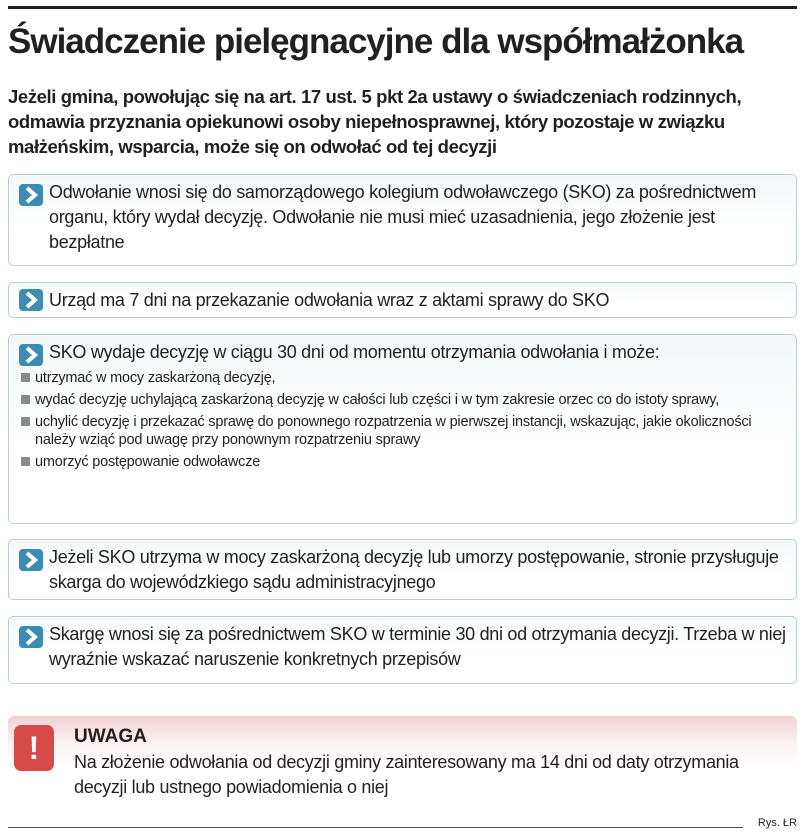 This screenshot has height=838, width=805. I want to click on top-rule, so click(402, 7).